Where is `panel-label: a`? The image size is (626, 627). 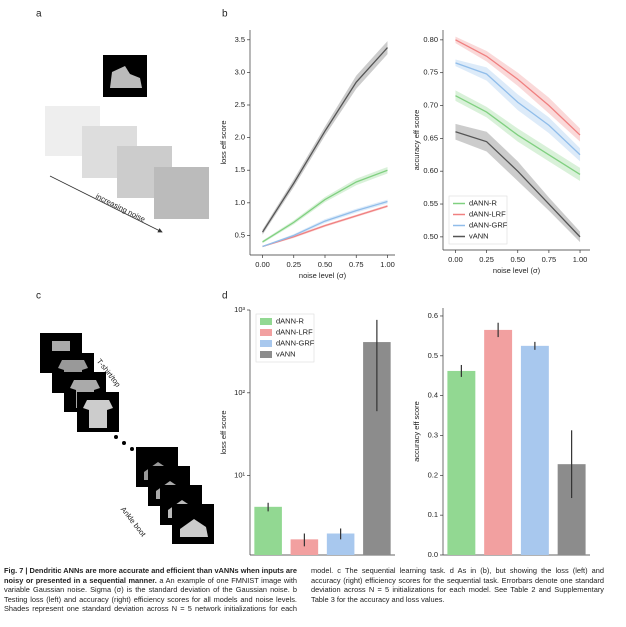 panel-label: a is located at coordinates (39, 14).